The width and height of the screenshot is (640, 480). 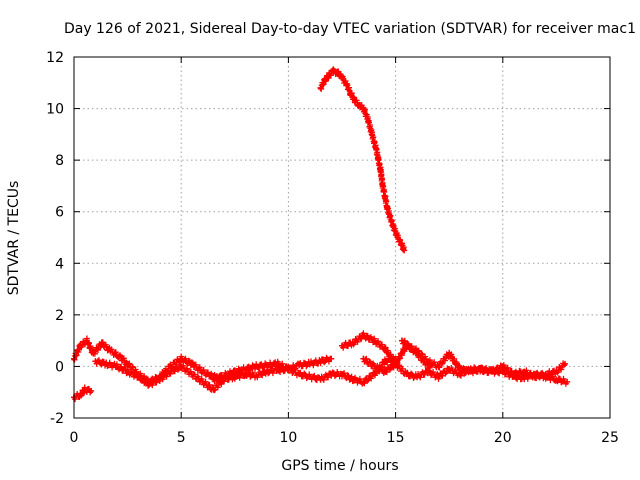 I want to click on y-tick-label: 10, so click(x=55, y=110).